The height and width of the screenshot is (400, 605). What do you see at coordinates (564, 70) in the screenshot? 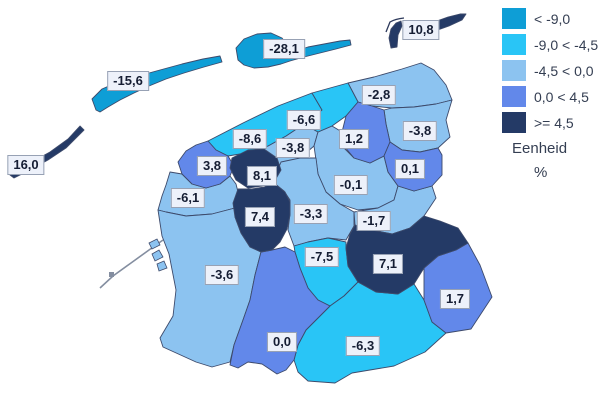
I see `legend-label: -4,5 < 0,0` at bounding box center [564, 70].